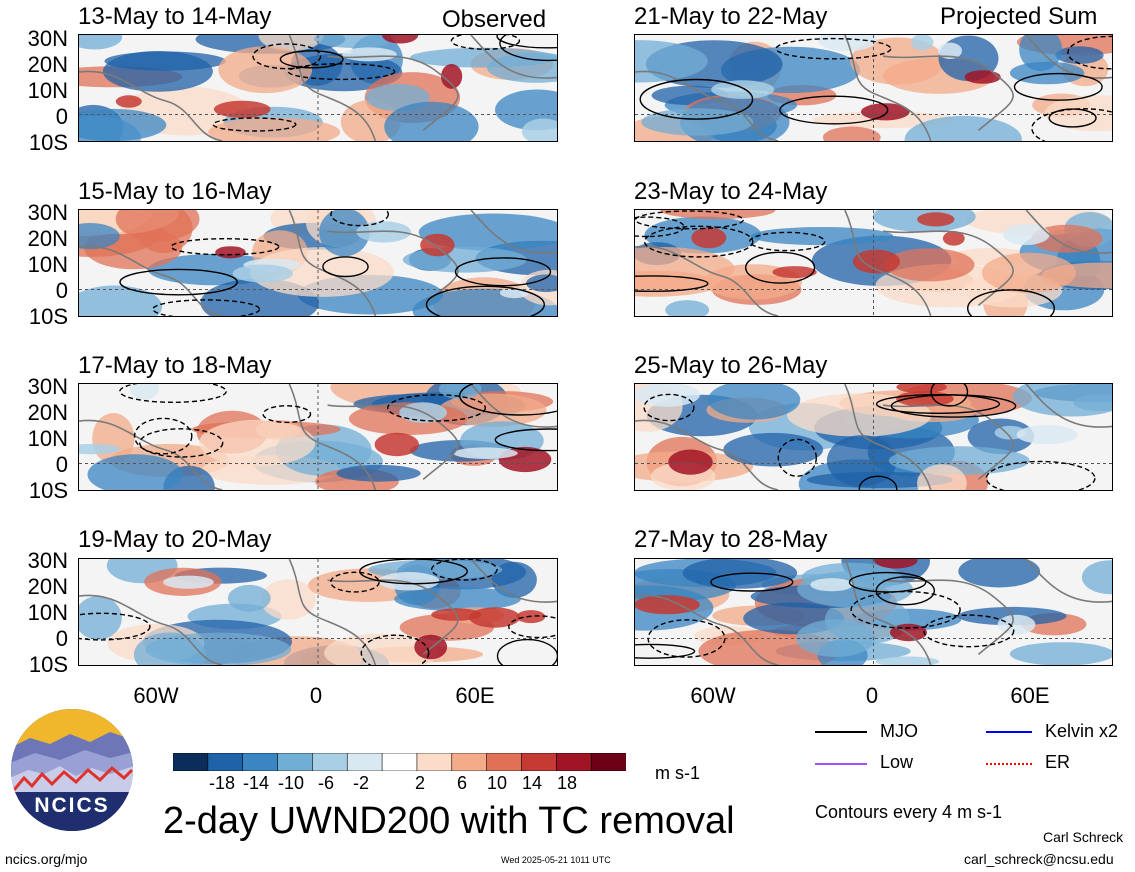 This screenshot has height=872, width=1135. Describe the element at coordinates (175, 16) in the screenshot. I see `panel-title-left-1: 13-May to 14-May` at that location.